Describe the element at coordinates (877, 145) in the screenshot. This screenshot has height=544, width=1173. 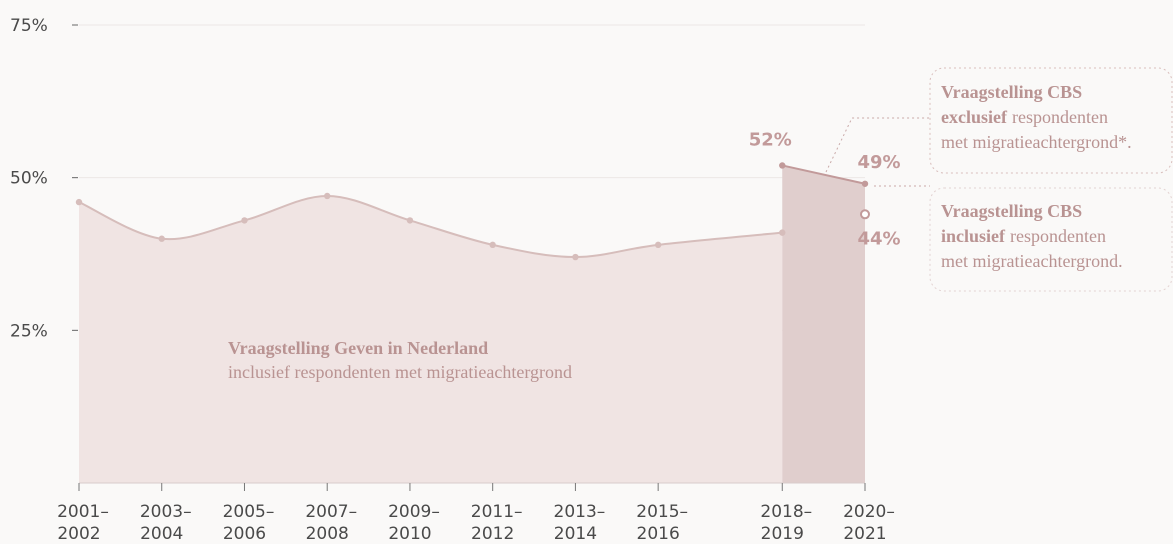
I see `callout-connector` at that location.